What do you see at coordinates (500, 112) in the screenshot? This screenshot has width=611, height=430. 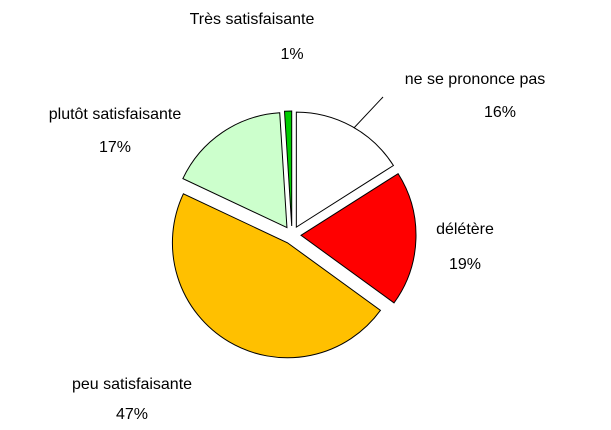 I see `slice-value-label: 16%` at bounding box center [500, 112].